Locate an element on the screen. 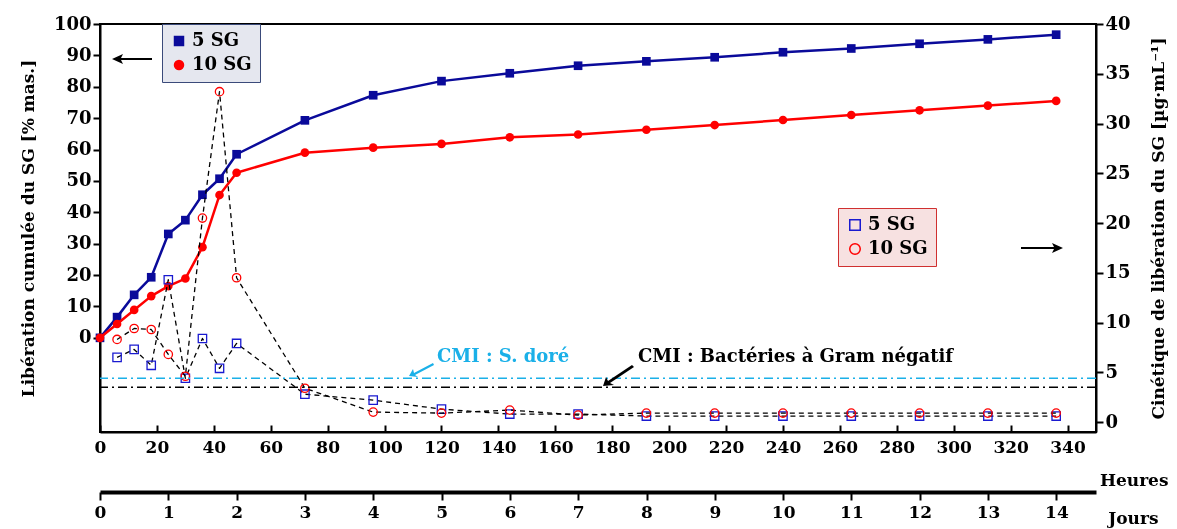 The image size is (1177, 529). x2-tick-label: 10 is located at coordinates (783, 511).